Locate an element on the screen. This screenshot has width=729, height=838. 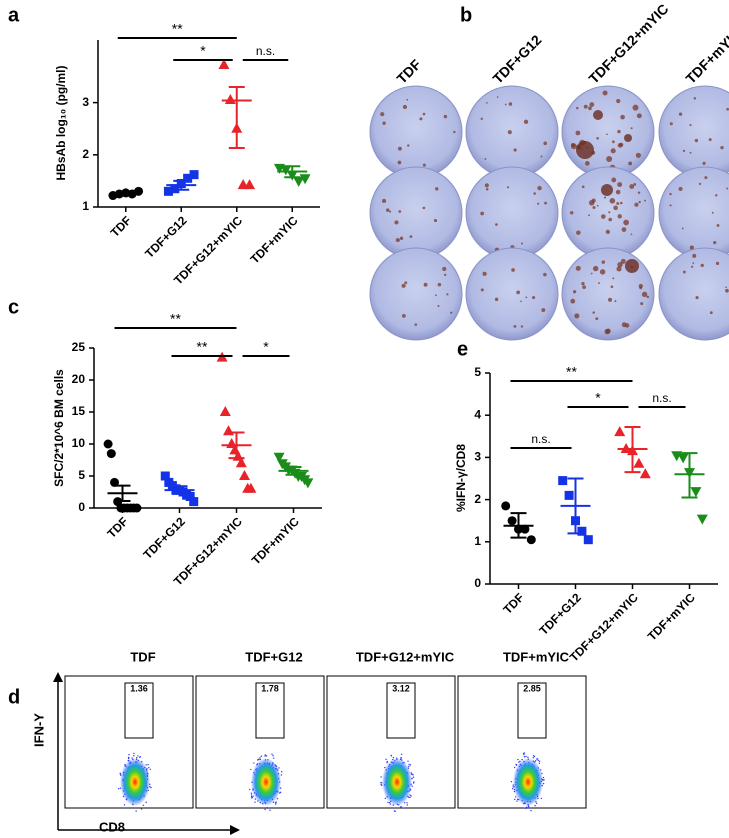
column-header: TDF+G12+mYIC is located at coordinates (628, 44).